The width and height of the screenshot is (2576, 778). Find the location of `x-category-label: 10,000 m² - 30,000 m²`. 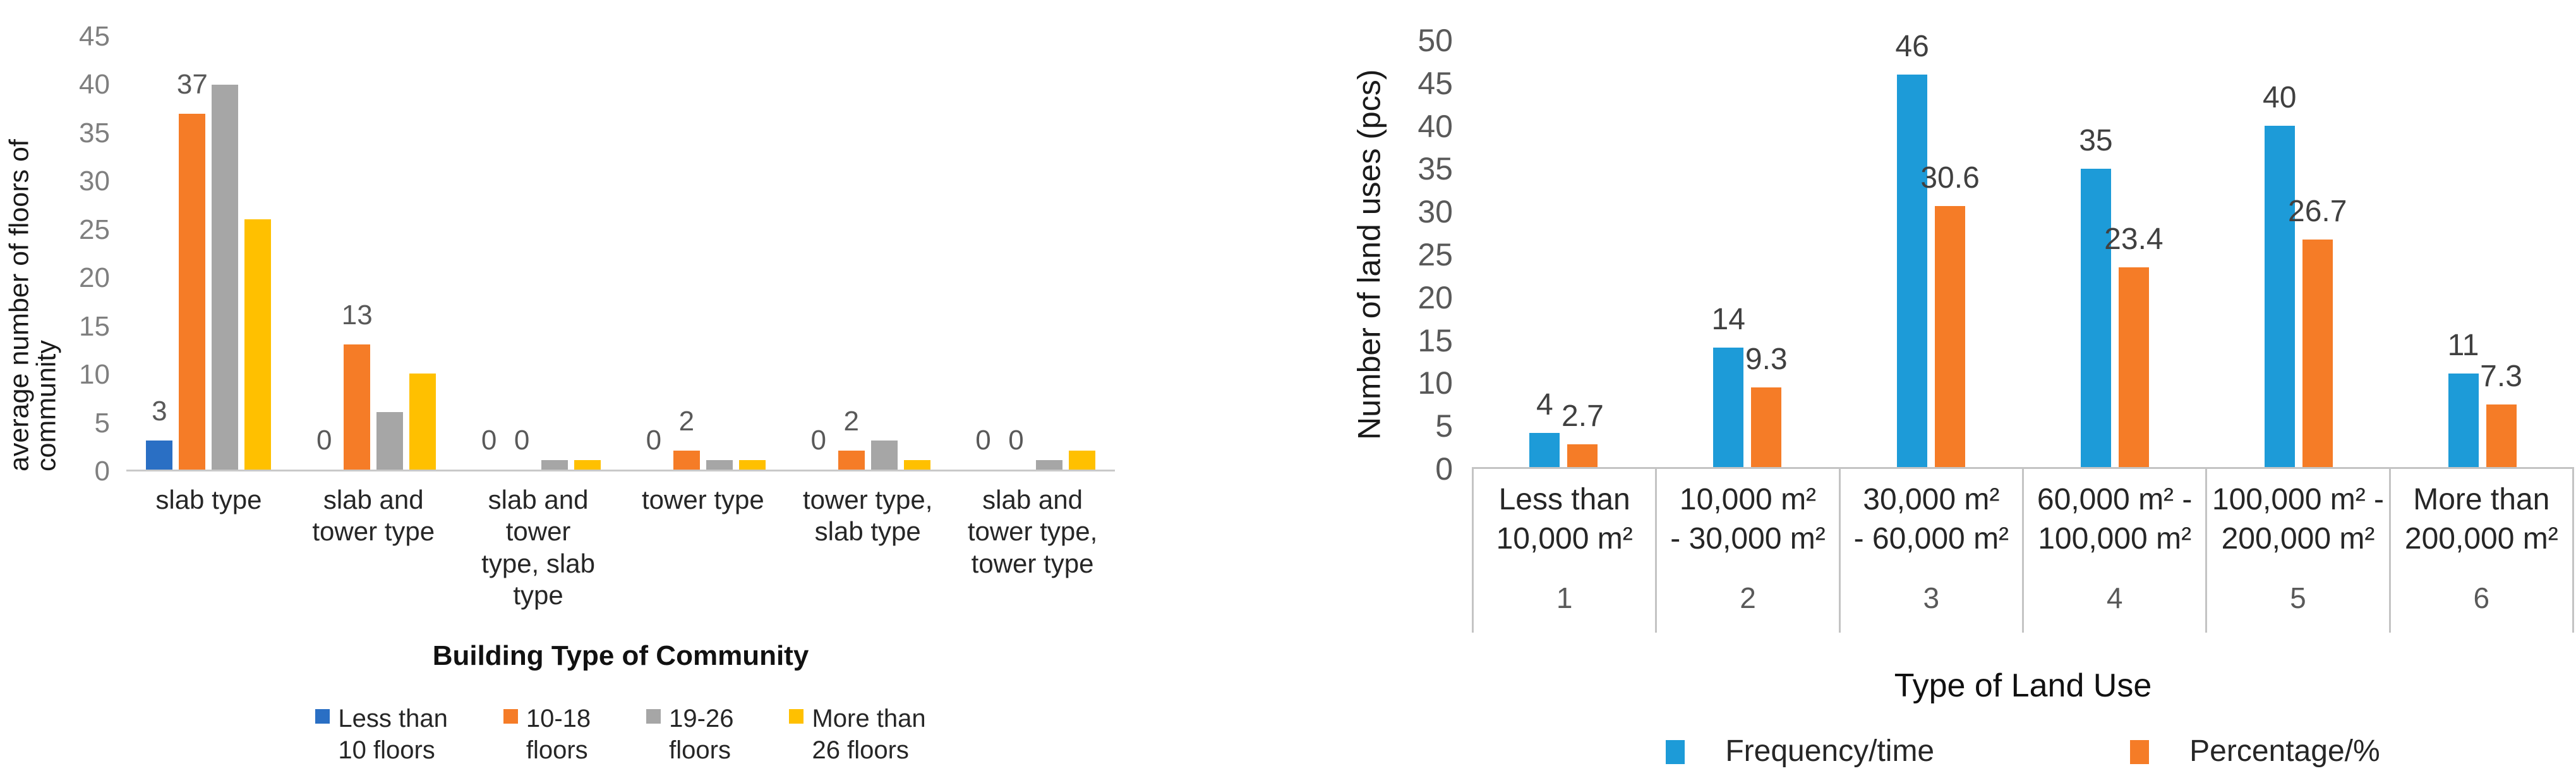

x-category-label: 10,000 m² - 30,000 m² is located at coordinates (1748, 519).